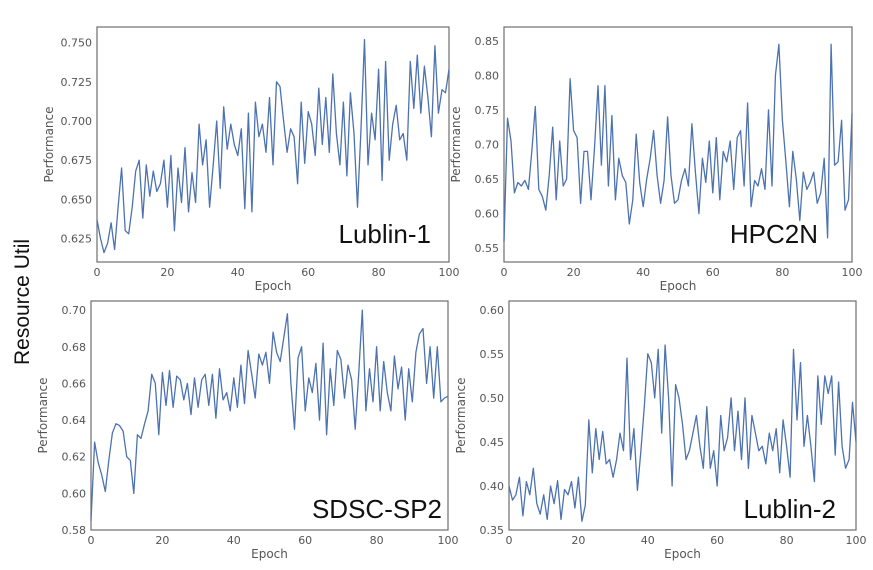 This screenshot has height=570, width=873. Describe the element at coordinates (492, 398) in the screenshot. I see `y-tick-label: 0.50` at that location.